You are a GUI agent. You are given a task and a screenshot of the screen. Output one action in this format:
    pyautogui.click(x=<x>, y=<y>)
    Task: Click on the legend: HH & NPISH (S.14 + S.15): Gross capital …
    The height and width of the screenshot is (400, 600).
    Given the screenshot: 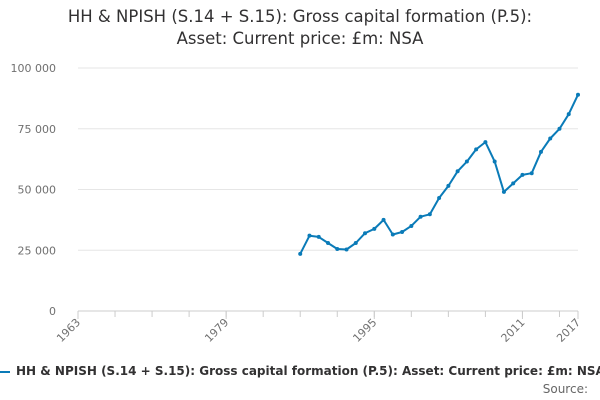 What is the action you would take?
    pyautogui.click(x=300, y=371)
    